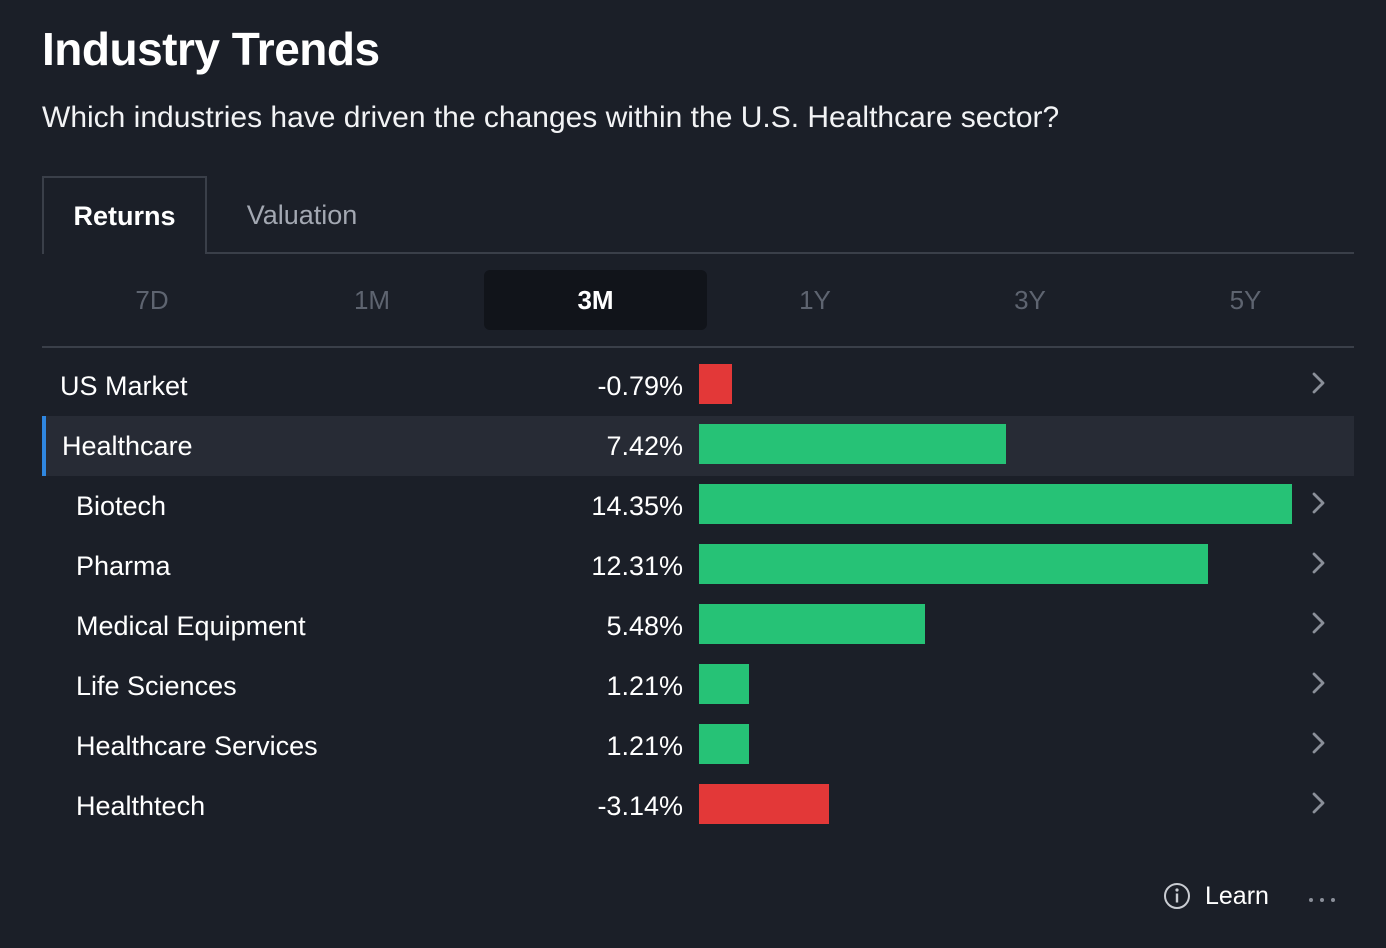 This screenshot has width=1386, height=948. What do you see at coordinates (121, 505) in the screenshot?
I see `industry-name: Biotech` at bounding box center [121, 505].